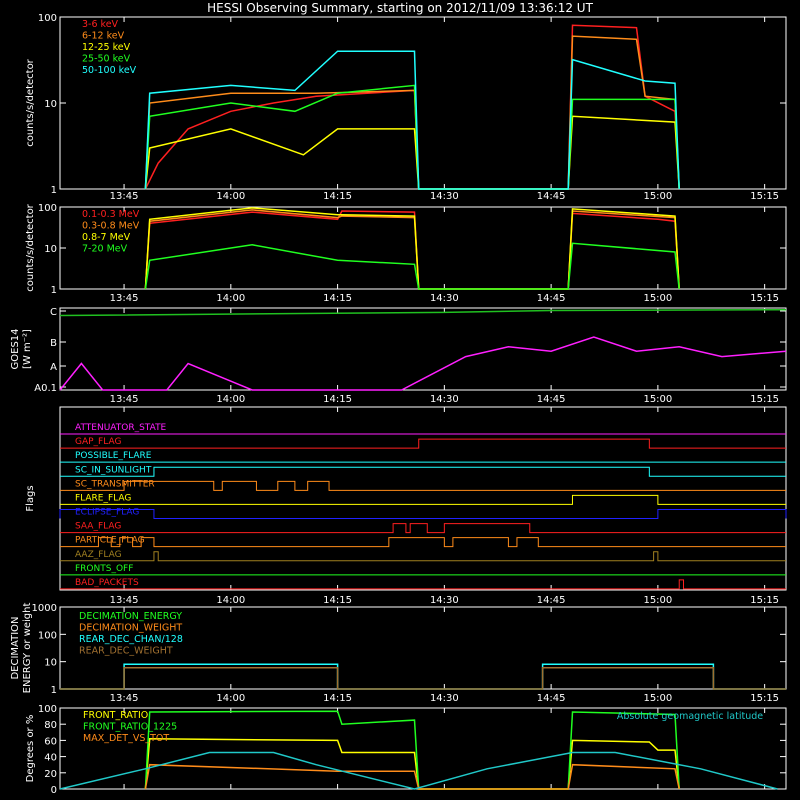  Describe the element at coordinates (98, 555) in the screenshot. I see `flag-label: AAZ_FLAG` at that location.